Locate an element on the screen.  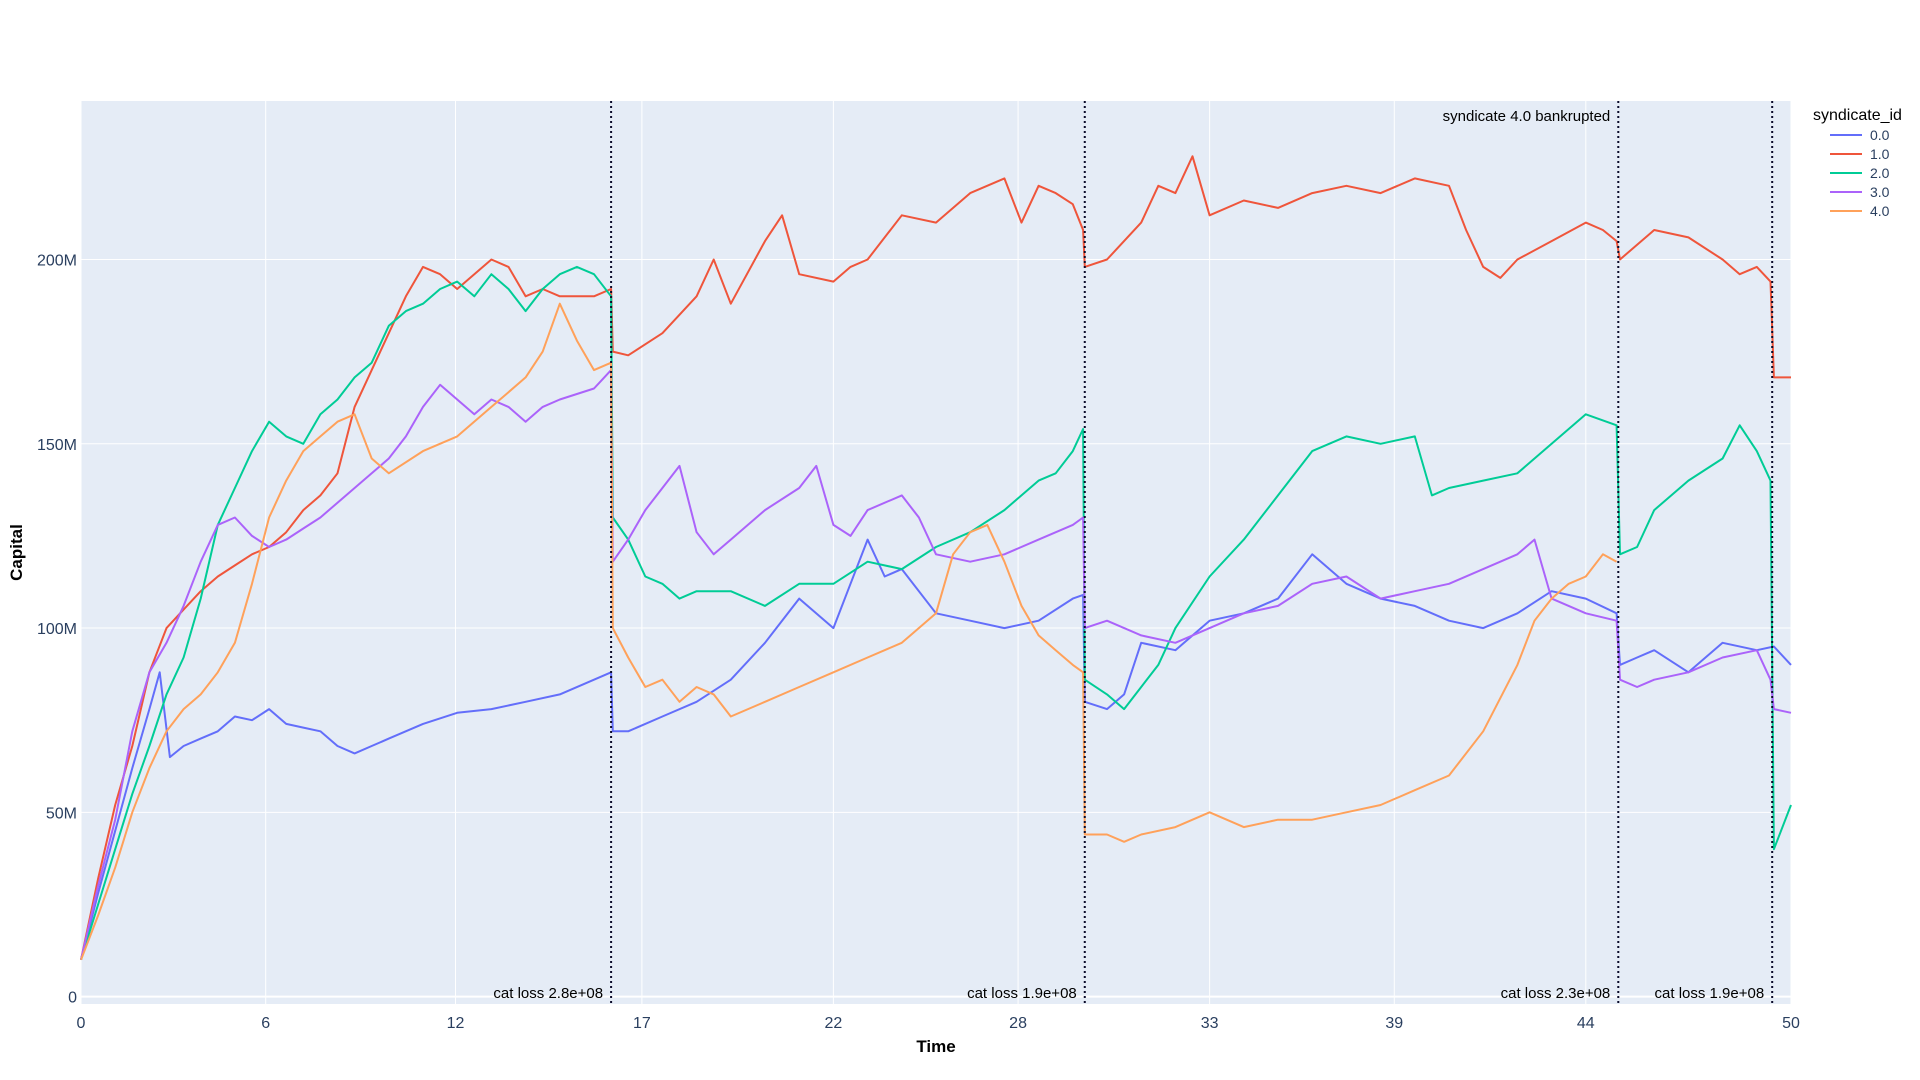
x-tick-label: 50 is located at coordinates (1791, 1023).